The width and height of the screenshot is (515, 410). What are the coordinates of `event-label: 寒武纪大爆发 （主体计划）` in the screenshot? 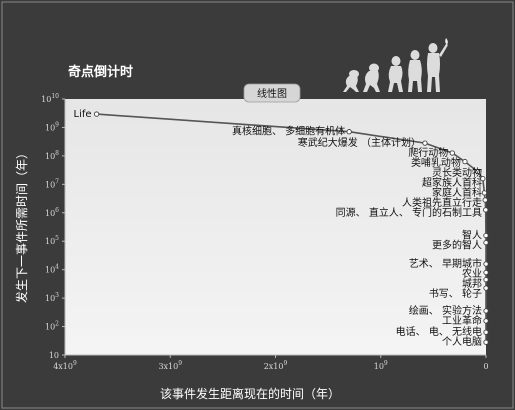 It's located at (359, 142).